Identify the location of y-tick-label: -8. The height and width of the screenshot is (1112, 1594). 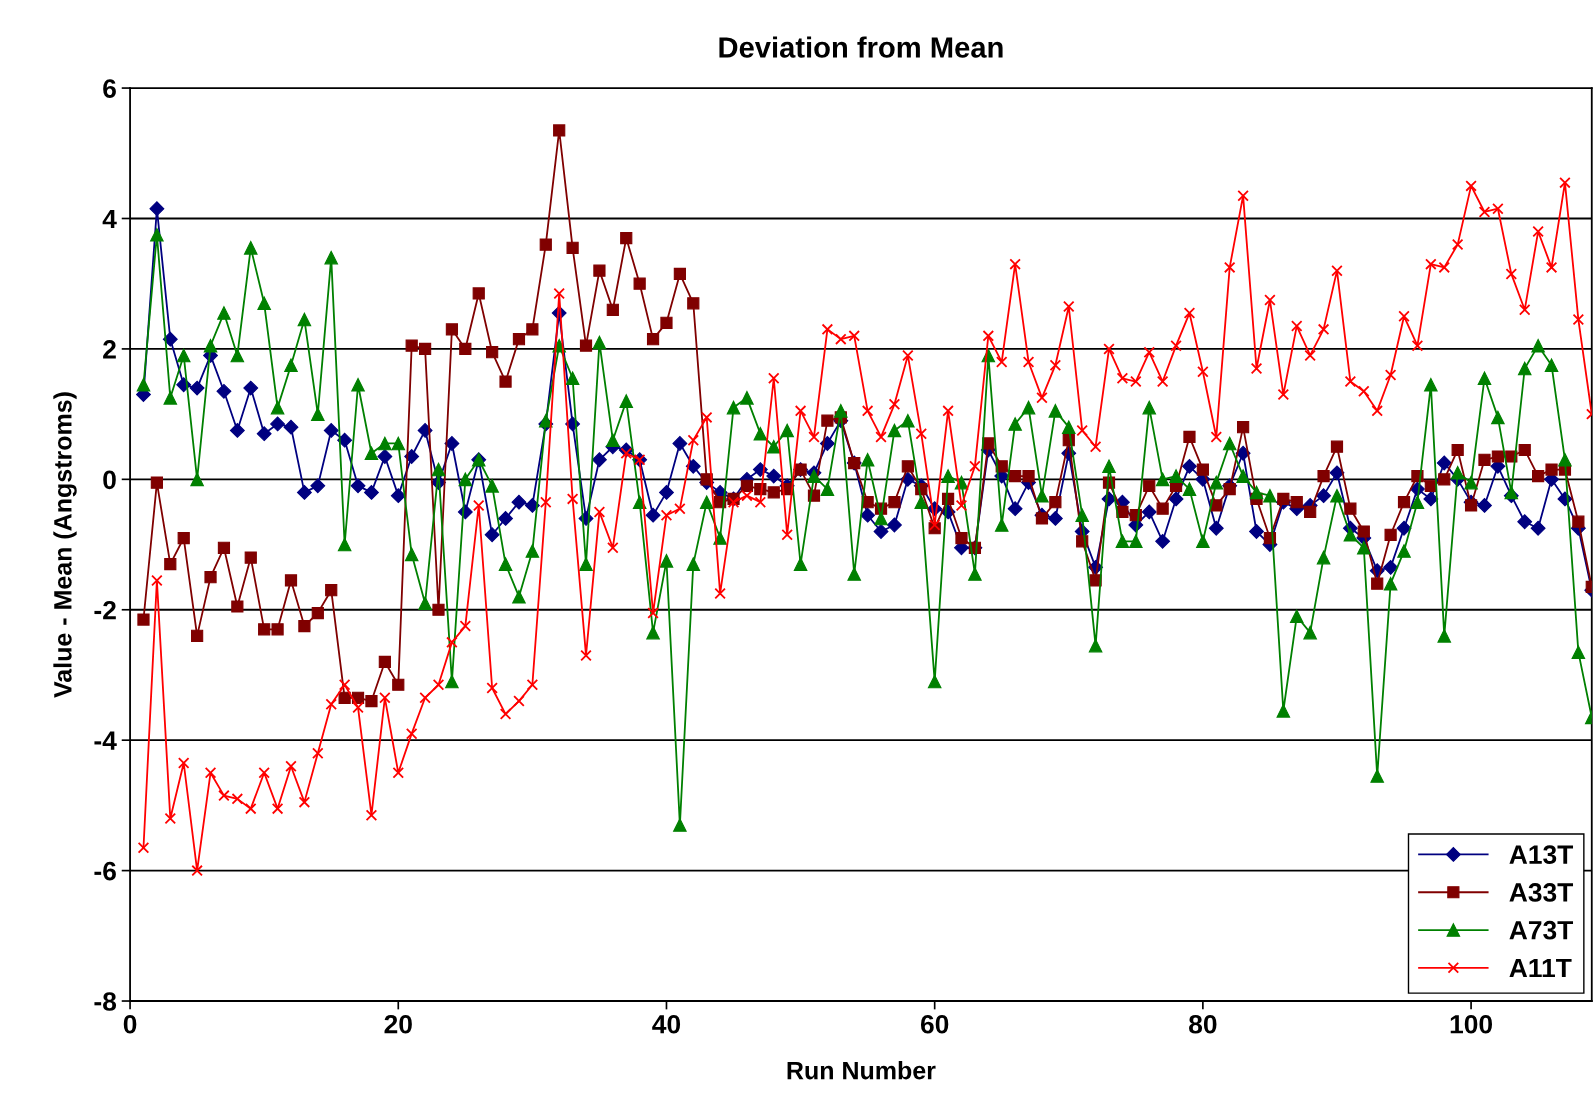
(105, 1001).